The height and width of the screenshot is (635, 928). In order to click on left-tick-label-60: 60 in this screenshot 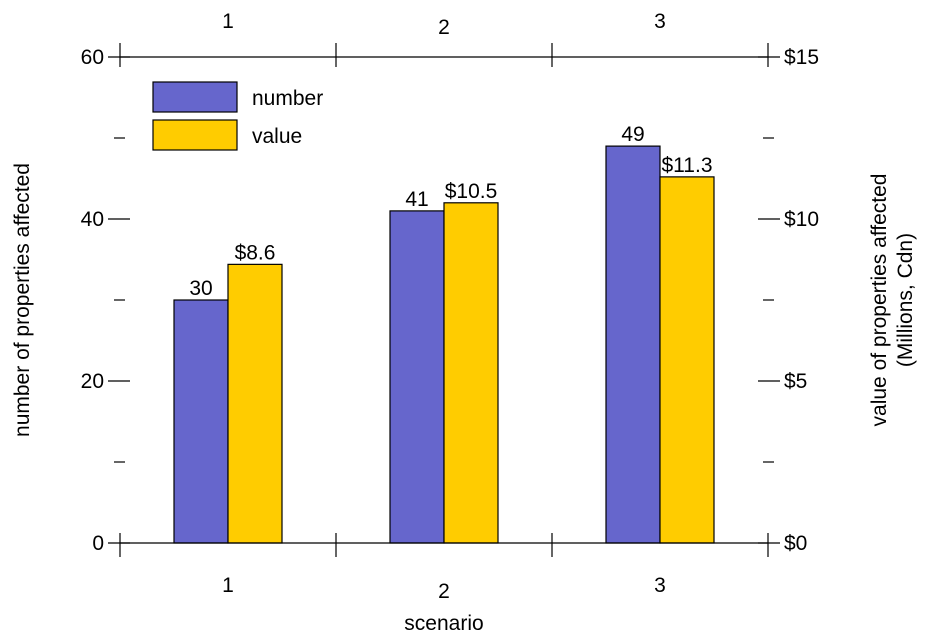, I will do `click(92, 57)`.